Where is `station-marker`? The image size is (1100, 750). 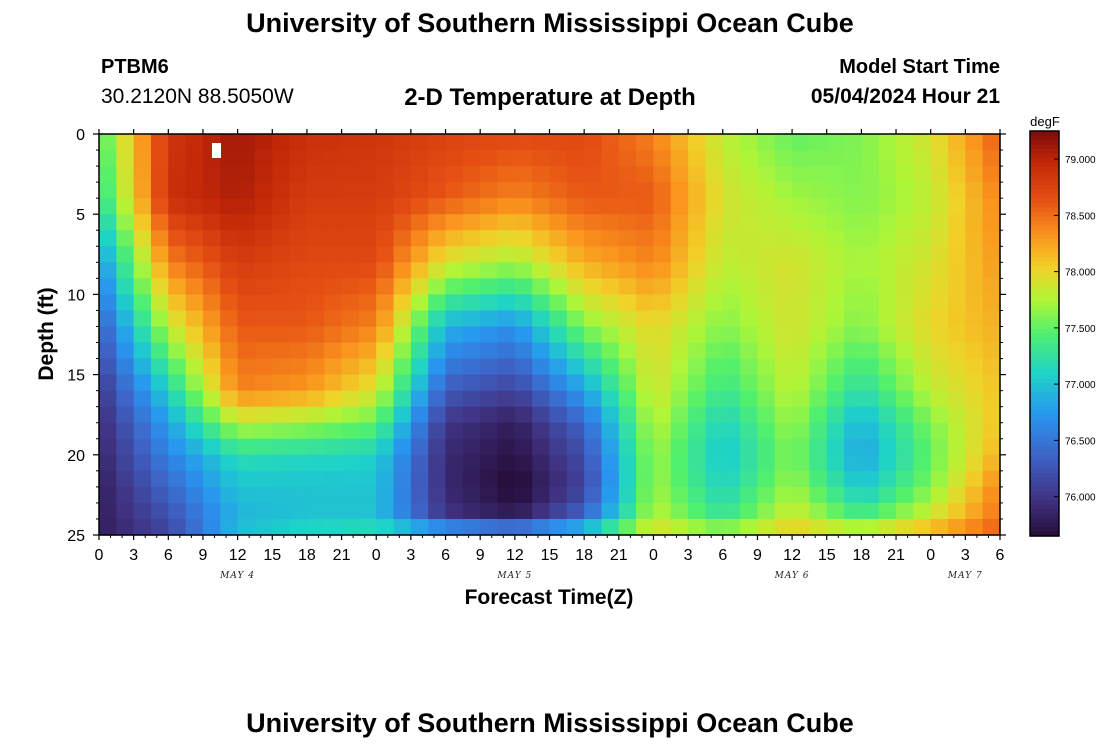 station-marker is located at coordinates (216, 150).